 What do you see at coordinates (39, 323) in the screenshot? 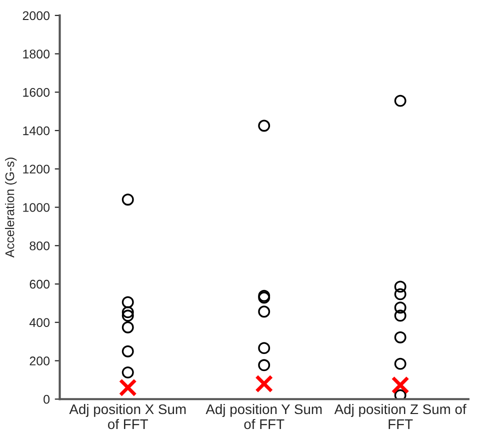
I see `y-tick-label: 400` at bounding box center [39, 323].